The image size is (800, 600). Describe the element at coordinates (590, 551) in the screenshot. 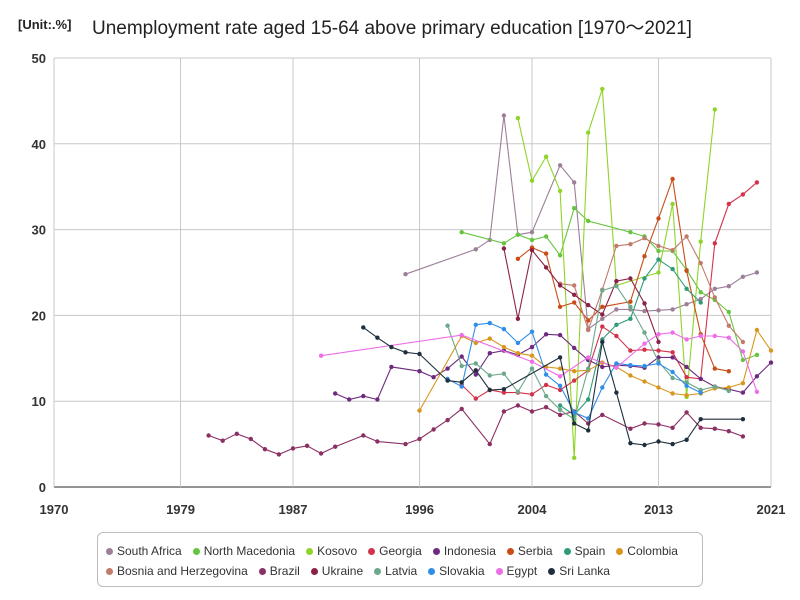

I see `legend-label: Spain` at that location.